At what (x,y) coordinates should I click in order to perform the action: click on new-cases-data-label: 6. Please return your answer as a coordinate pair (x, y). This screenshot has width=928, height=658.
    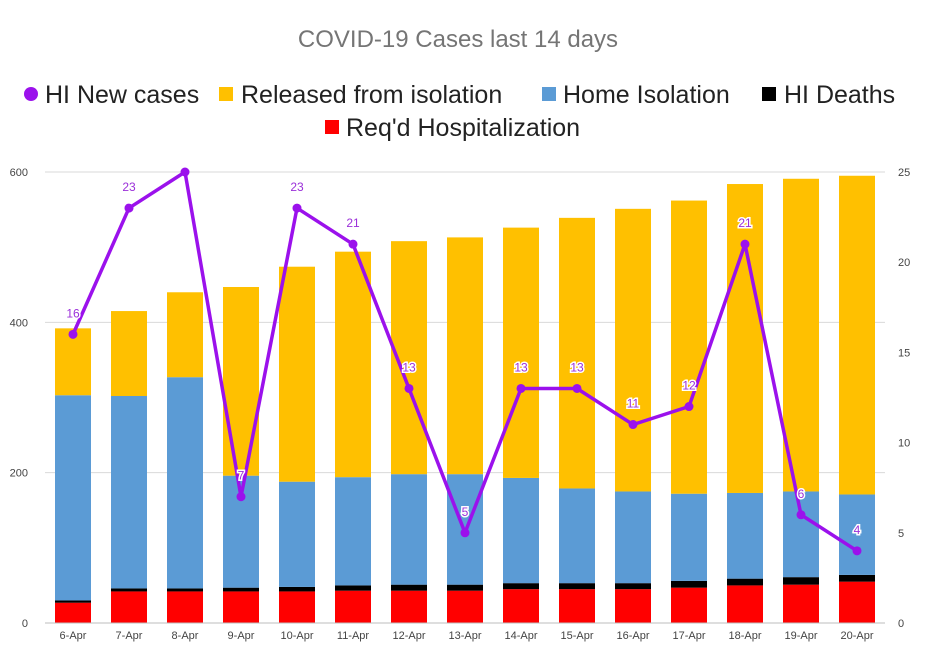
    Looking at the image, I should click on (801, 494).